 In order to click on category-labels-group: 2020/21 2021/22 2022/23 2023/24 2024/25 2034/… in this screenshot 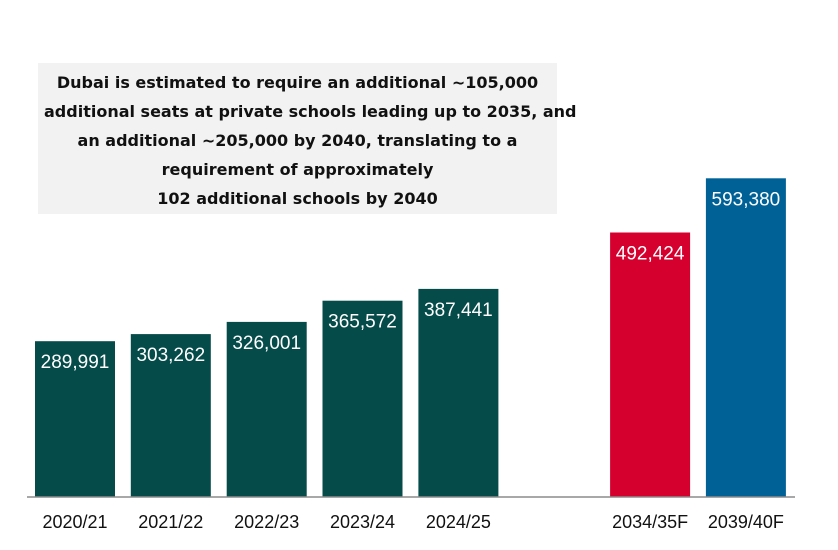, I will do `click(412, 522)`.